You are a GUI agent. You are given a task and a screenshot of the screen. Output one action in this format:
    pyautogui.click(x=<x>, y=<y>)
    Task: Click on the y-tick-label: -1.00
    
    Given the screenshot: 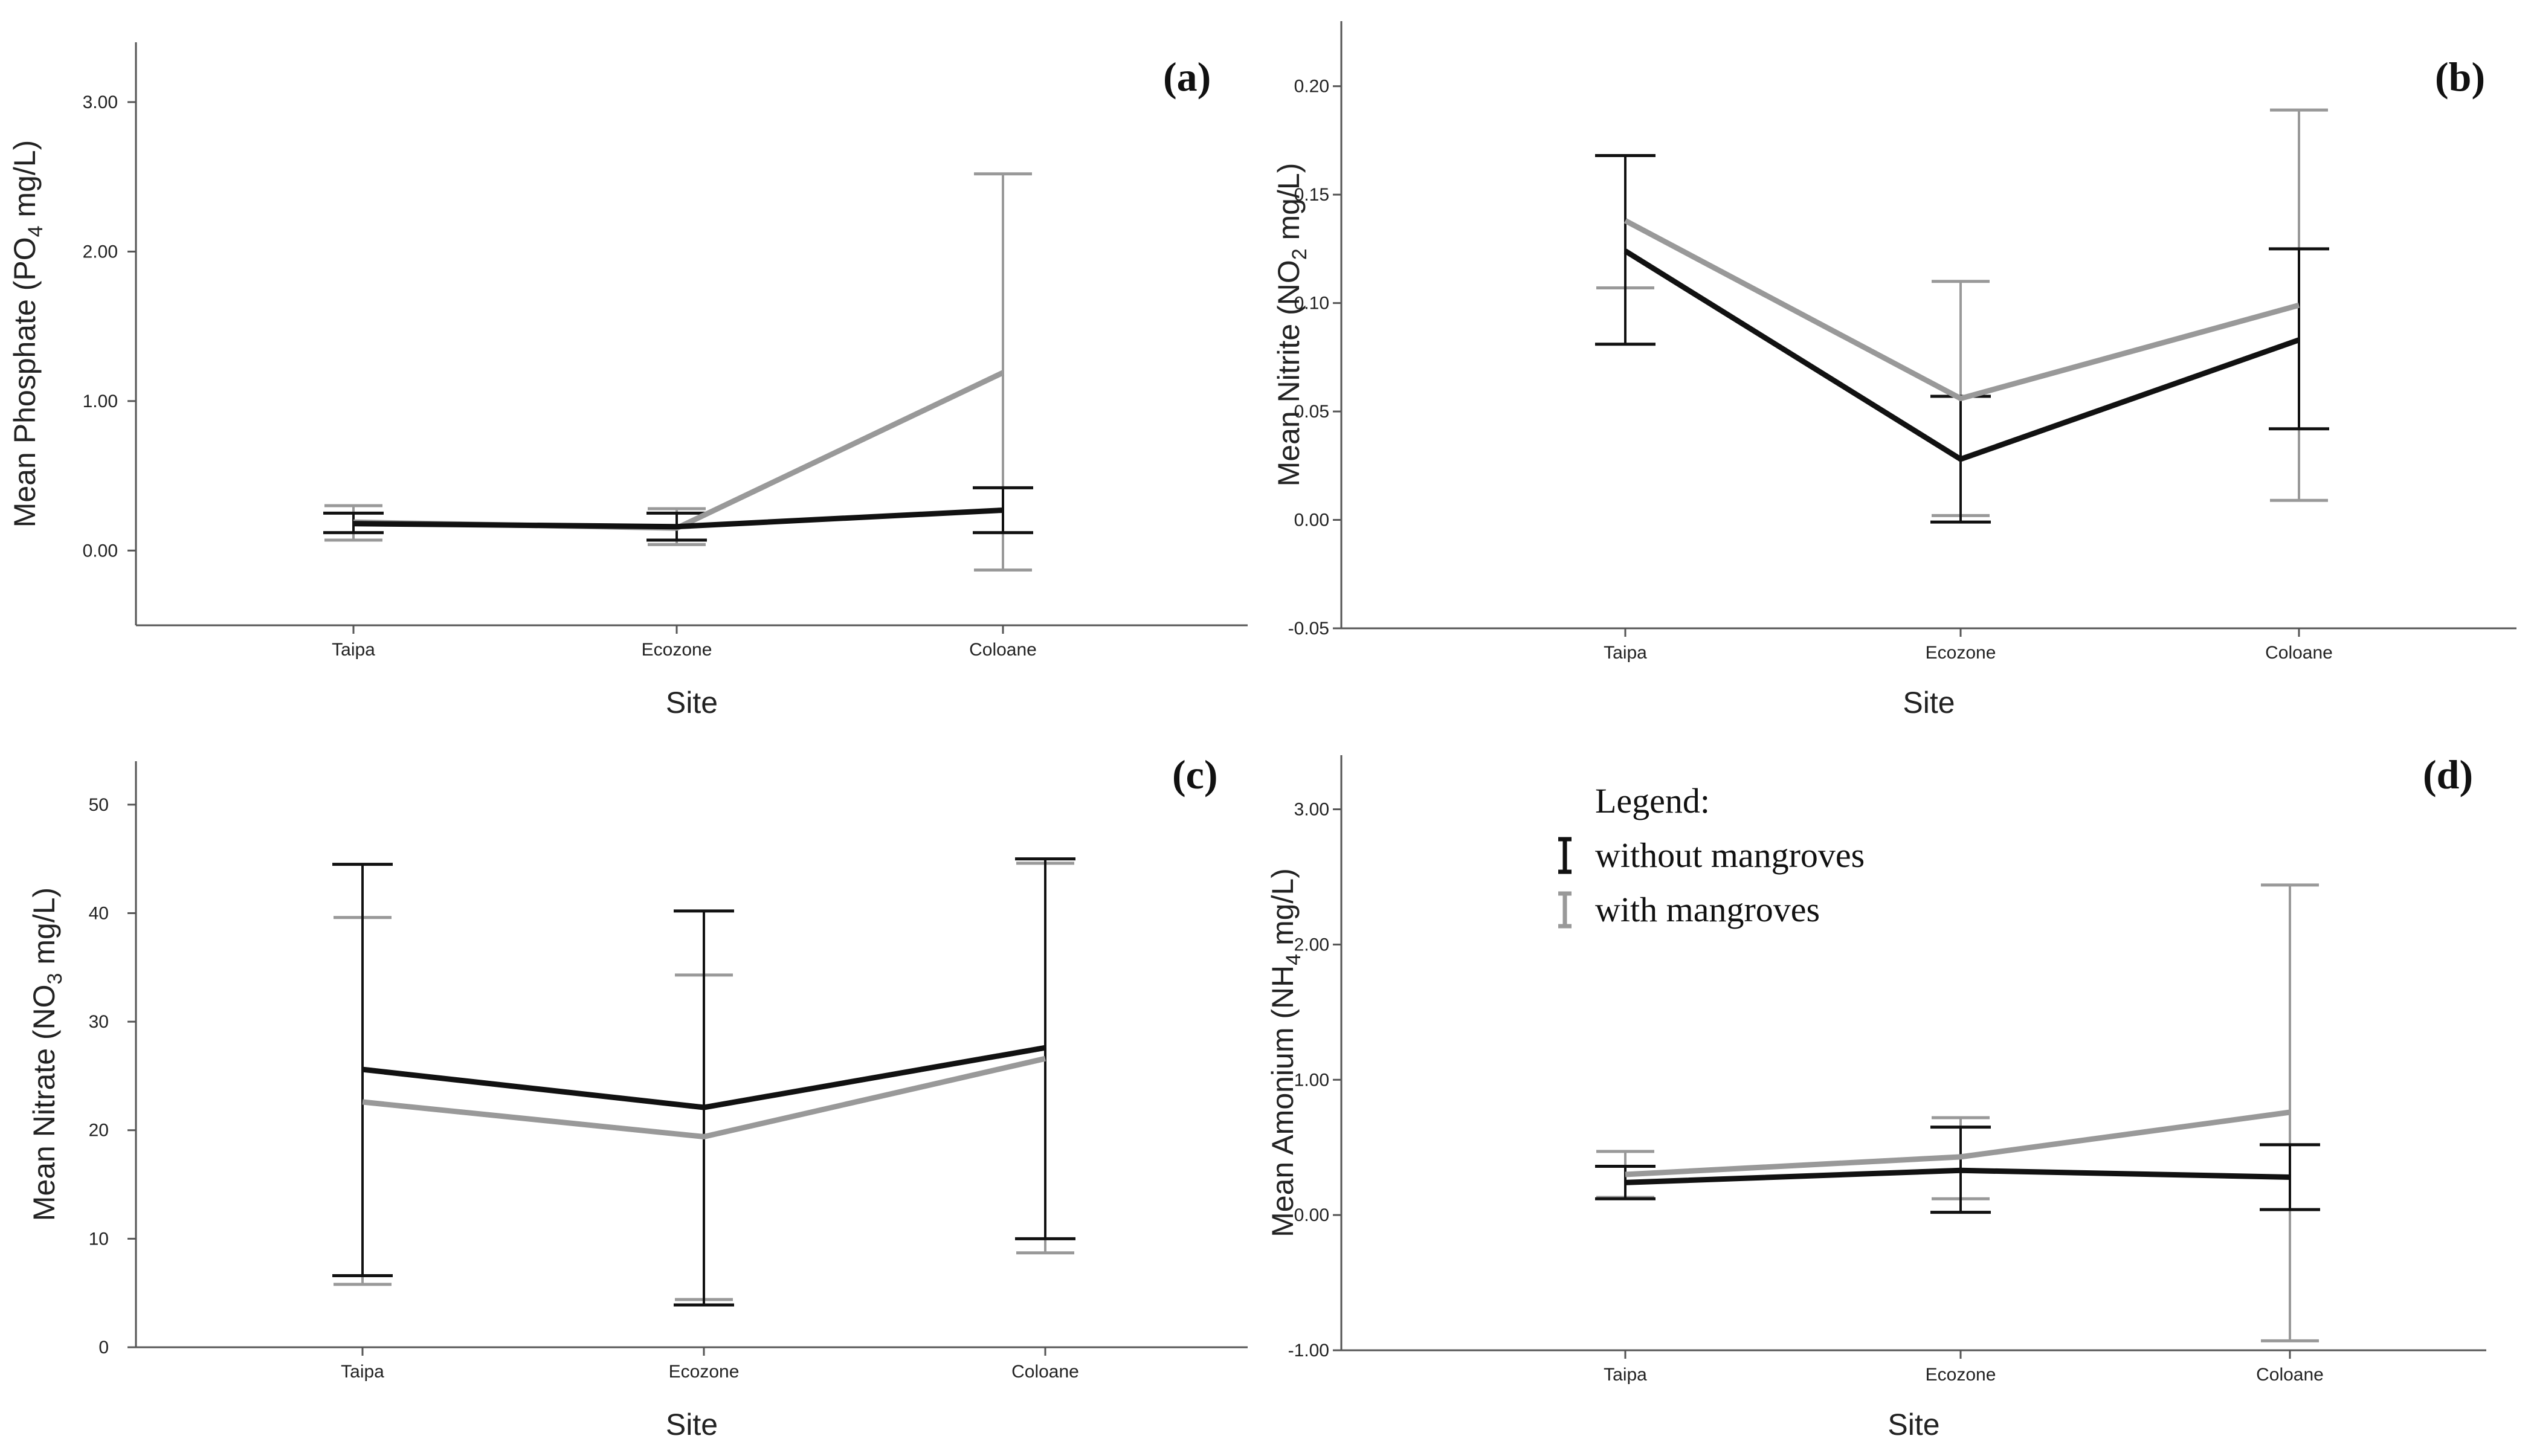 What is the action you would take?
    pyautogui.click(x=1308, y=1351)
    